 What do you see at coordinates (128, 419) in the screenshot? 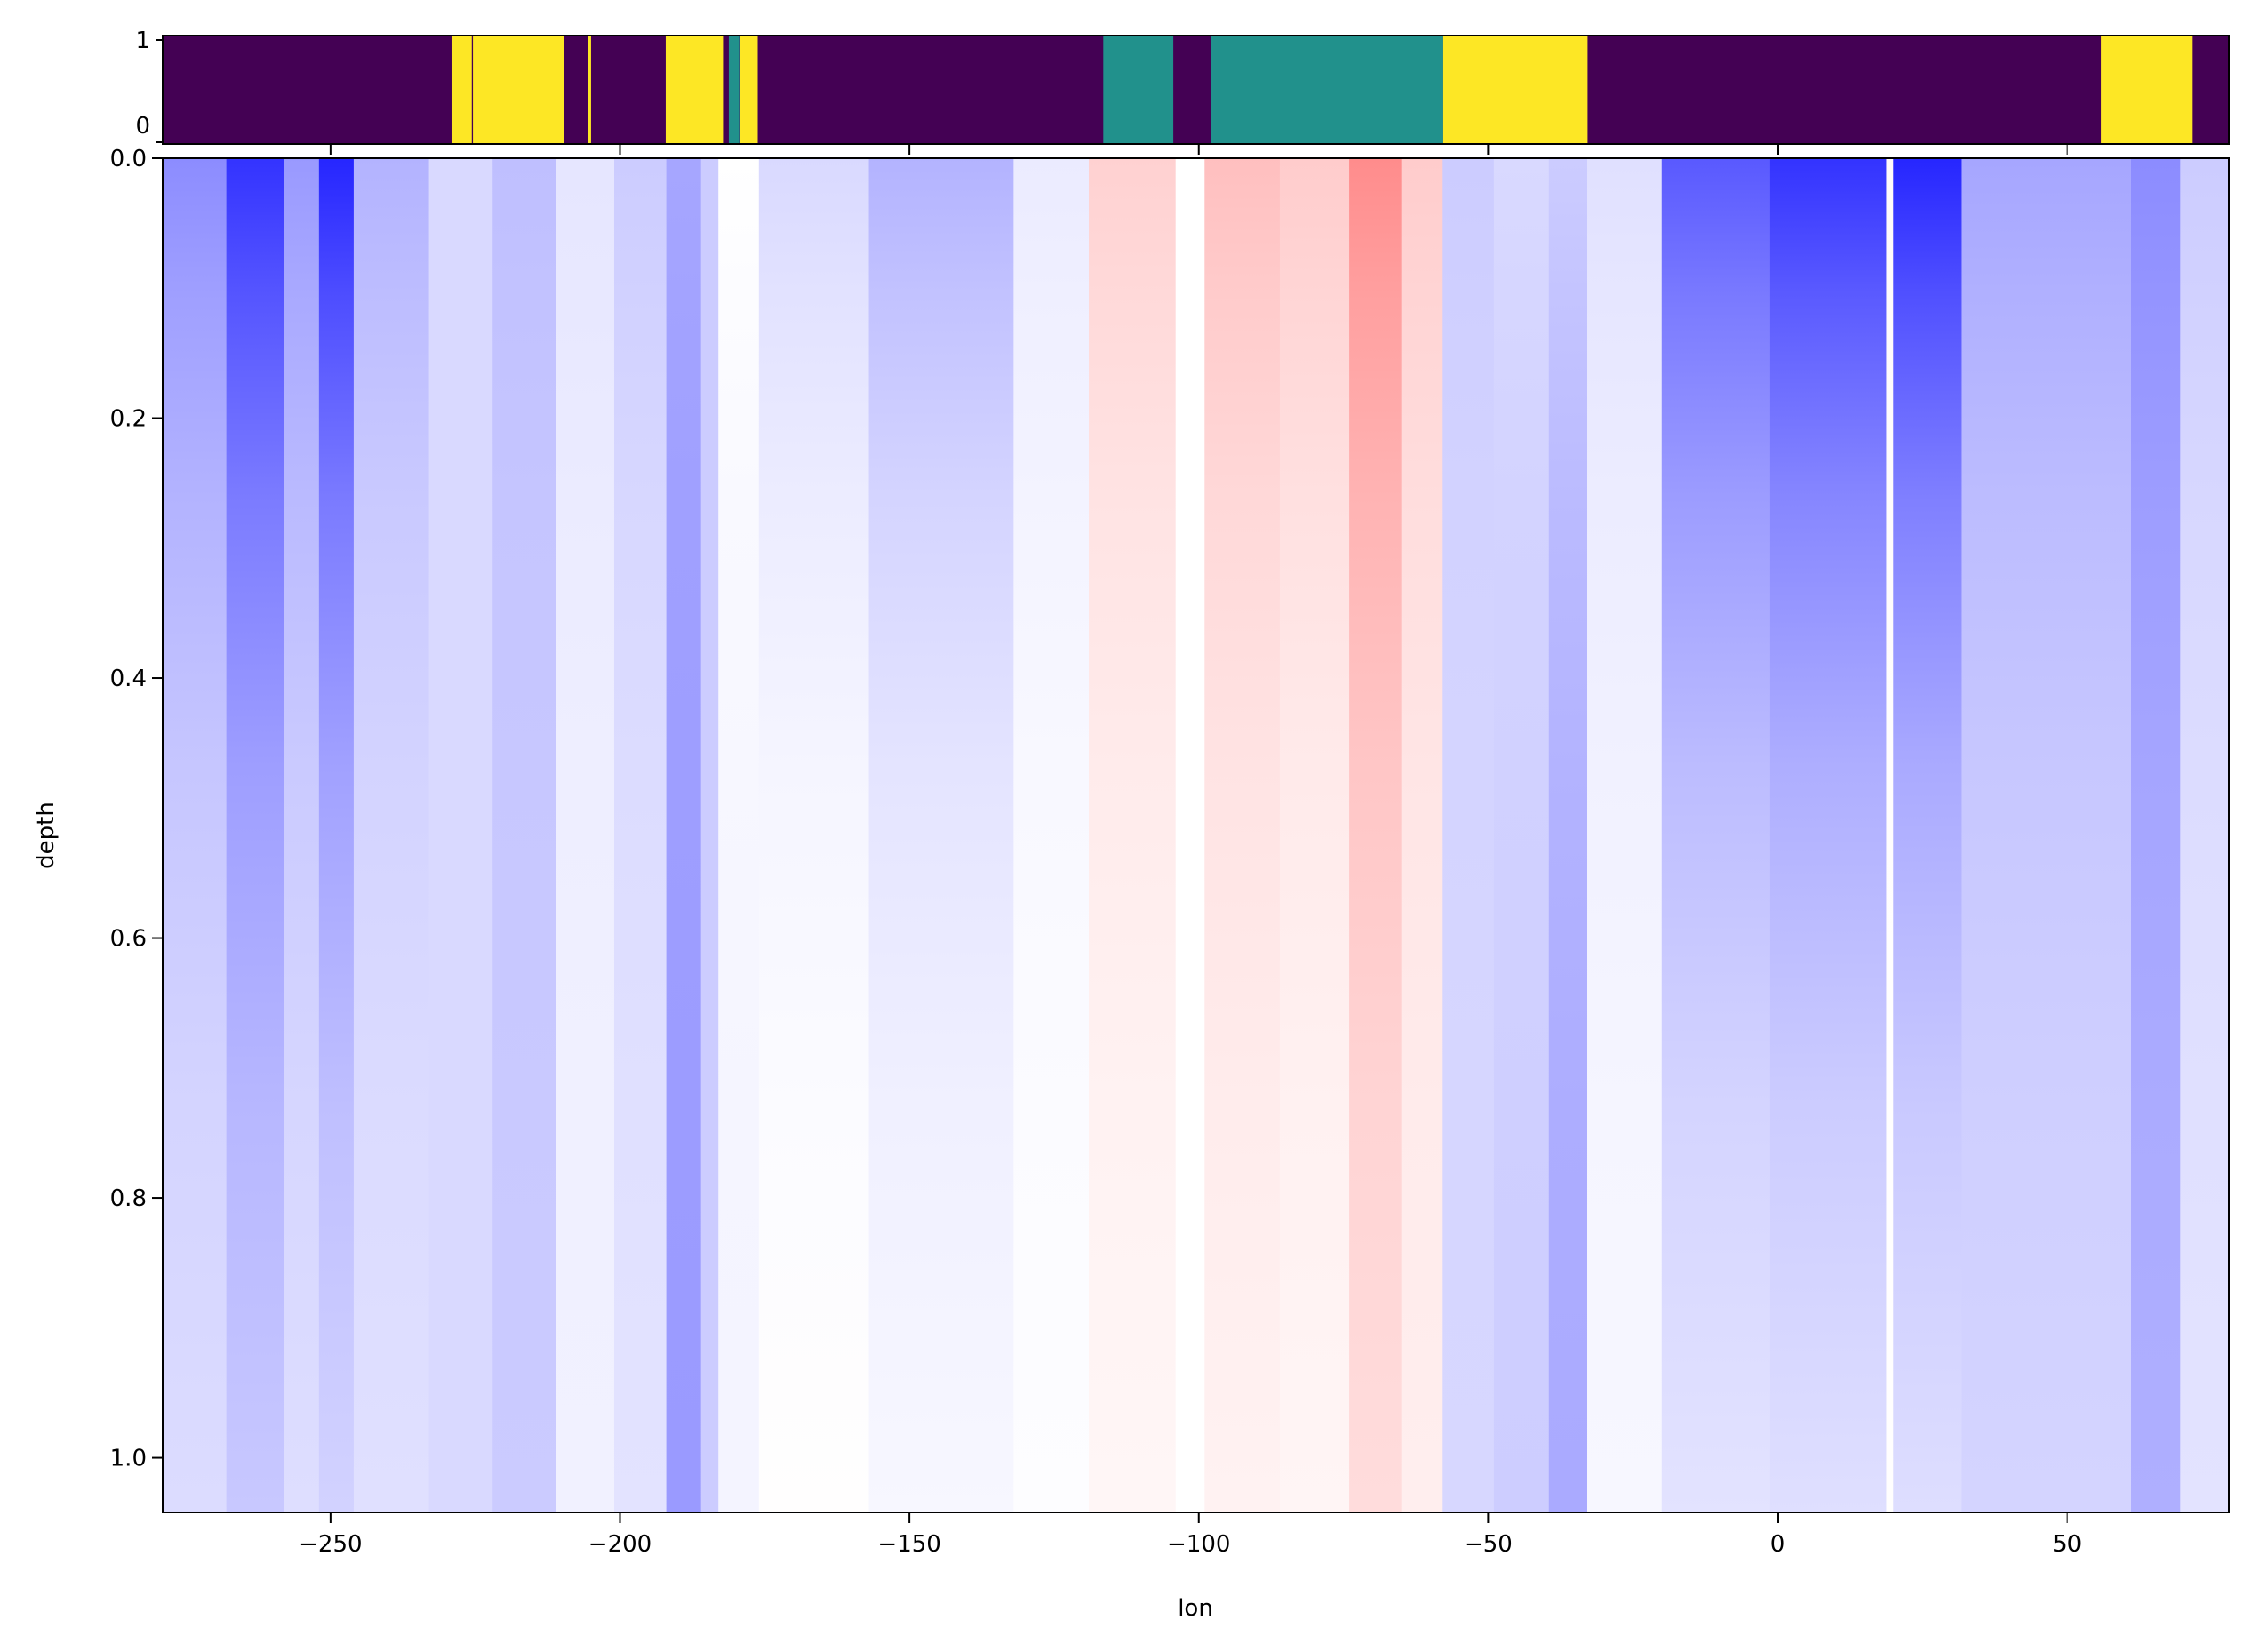
I see `y-tick-label: 0.2` at bounding box center [128, 419].